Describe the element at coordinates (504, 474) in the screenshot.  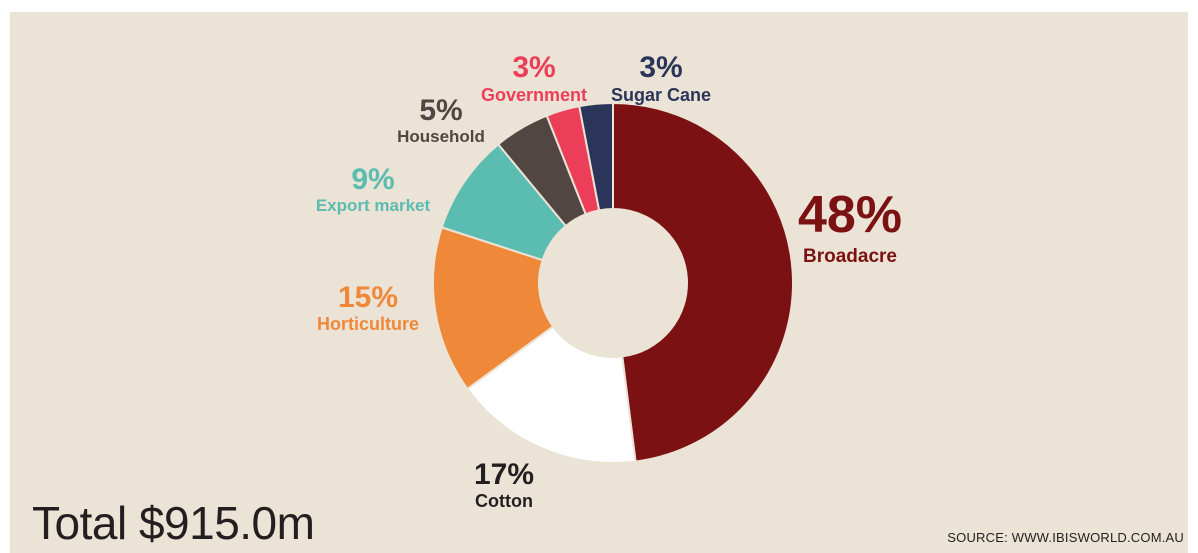
I see `pct-label-cotton: 17%` at that location.